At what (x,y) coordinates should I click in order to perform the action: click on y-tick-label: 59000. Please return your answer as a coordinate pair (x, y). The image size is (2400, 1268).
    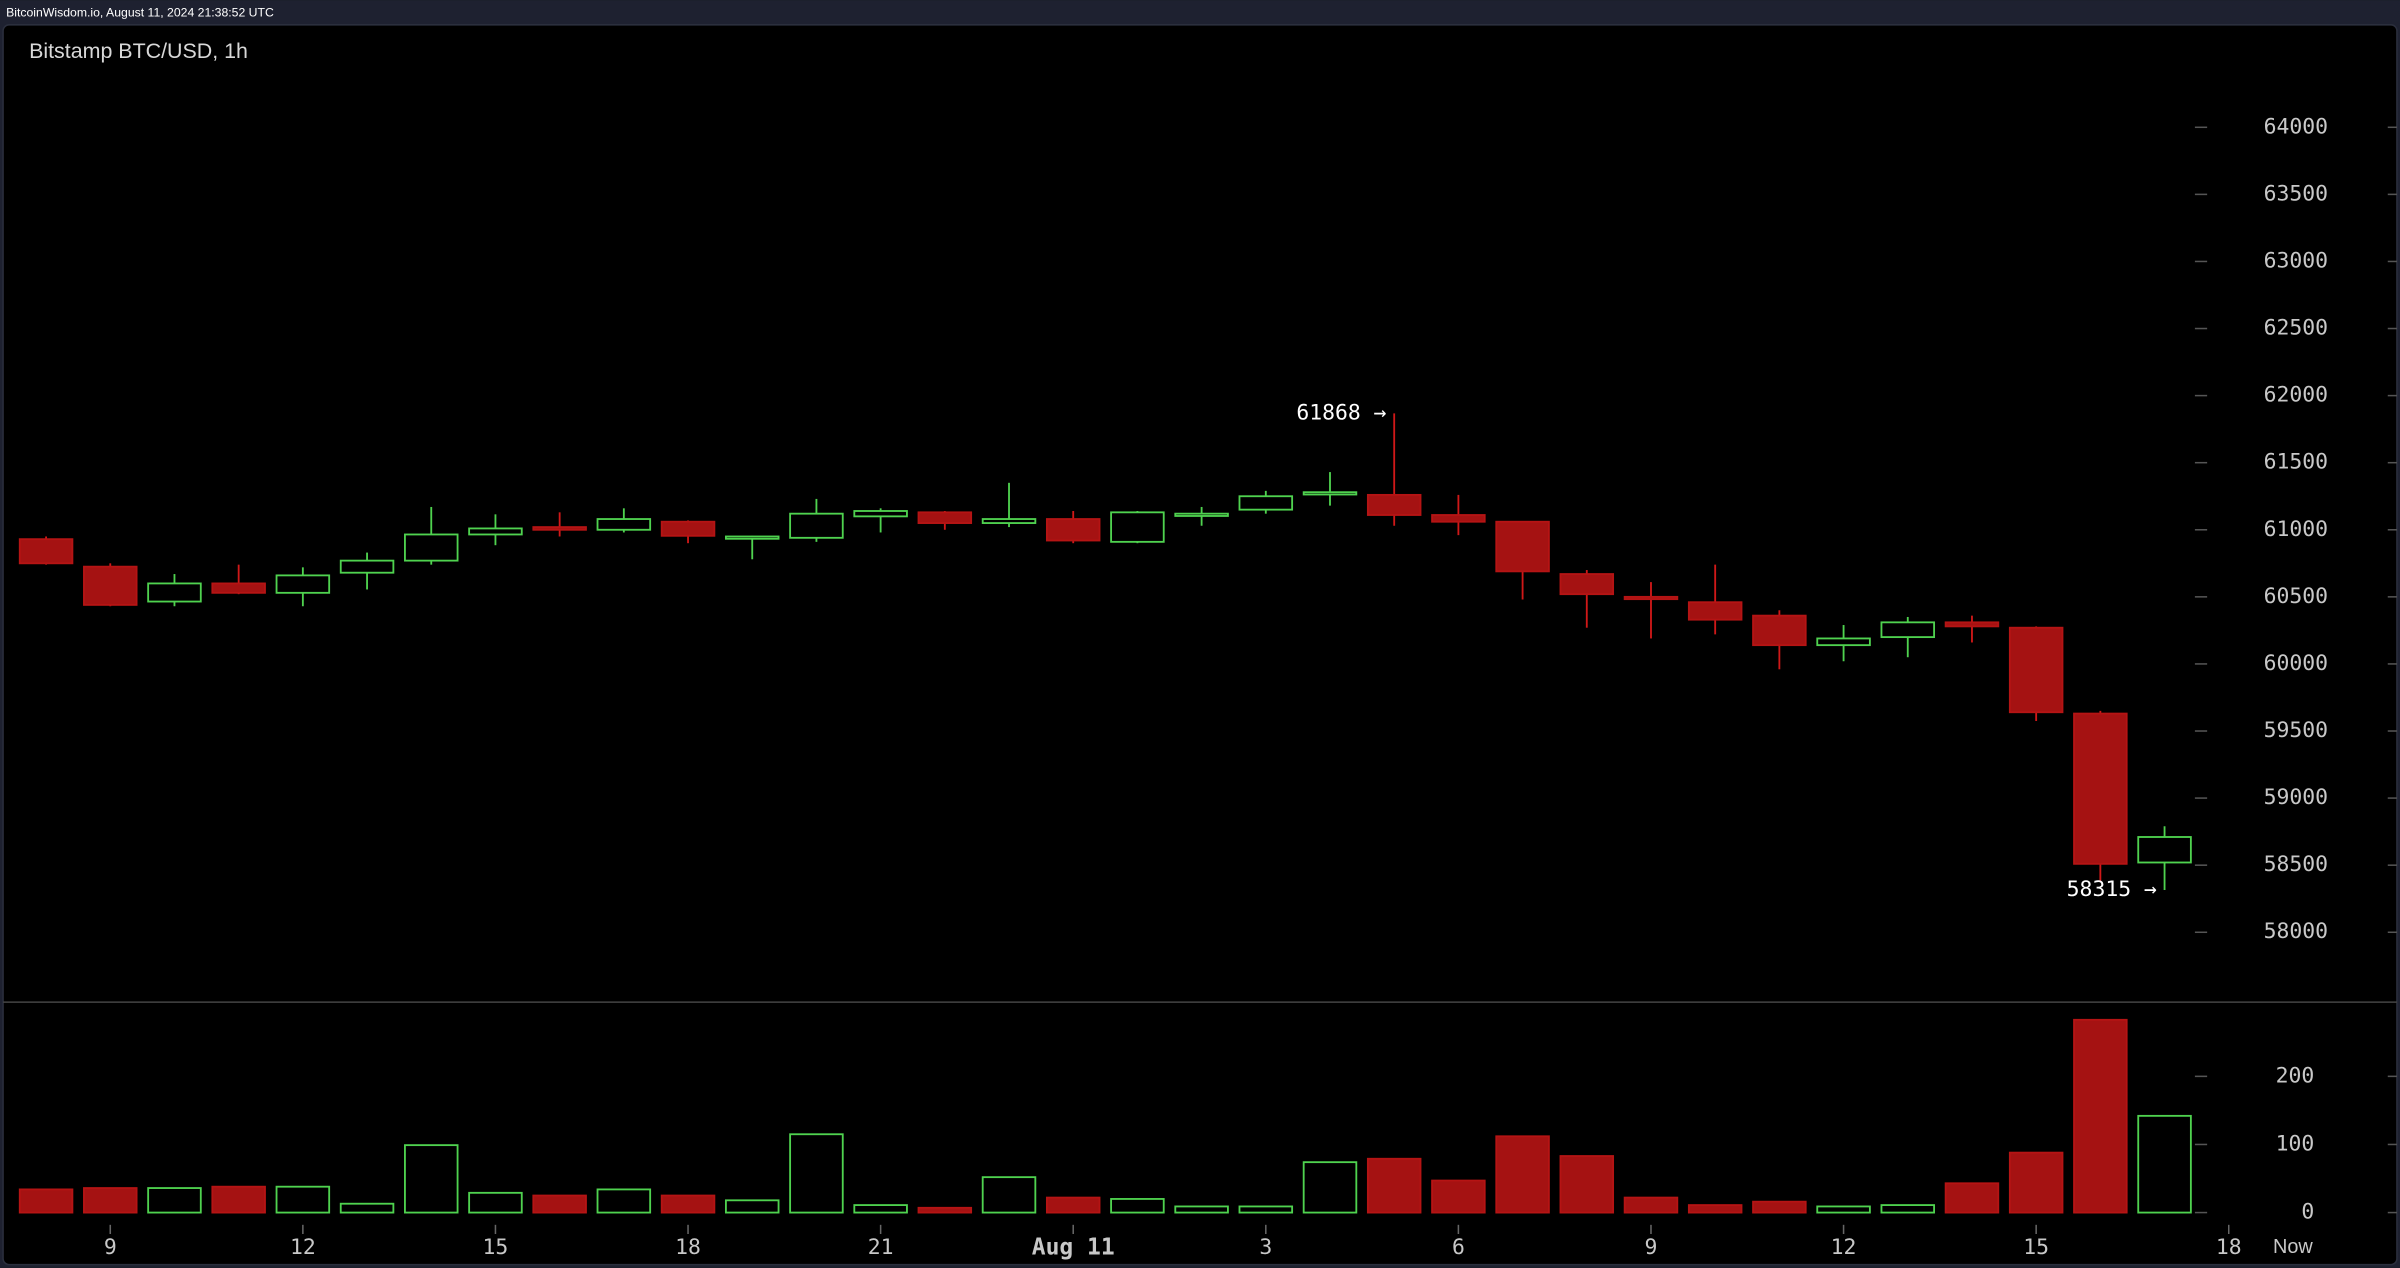
    Looking at the image, I should click on (2296, 797).